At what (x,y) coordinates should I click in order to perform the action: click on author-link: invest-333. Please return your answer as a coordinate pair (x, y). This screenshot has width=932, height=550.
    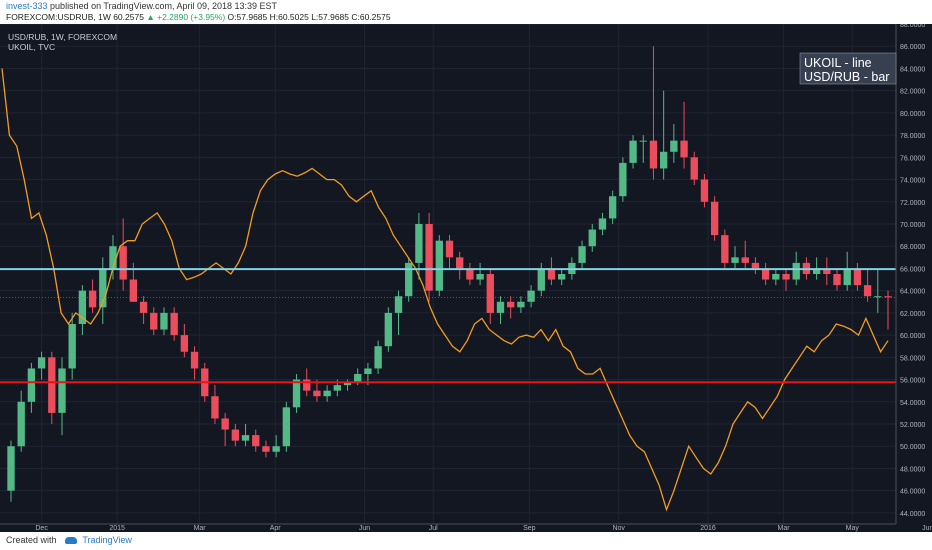
    Looking at the image, I should click on (27, 6).